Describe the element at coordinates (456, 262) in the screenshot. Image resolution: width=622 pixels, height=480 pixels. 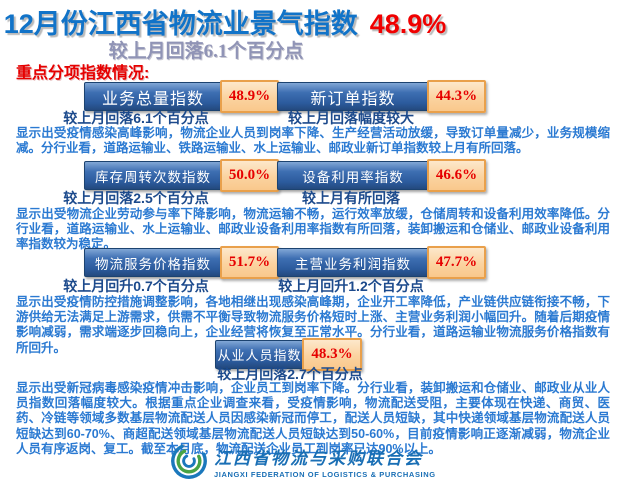
I see `index-value-main-business-profit: 47.7%` at that location.